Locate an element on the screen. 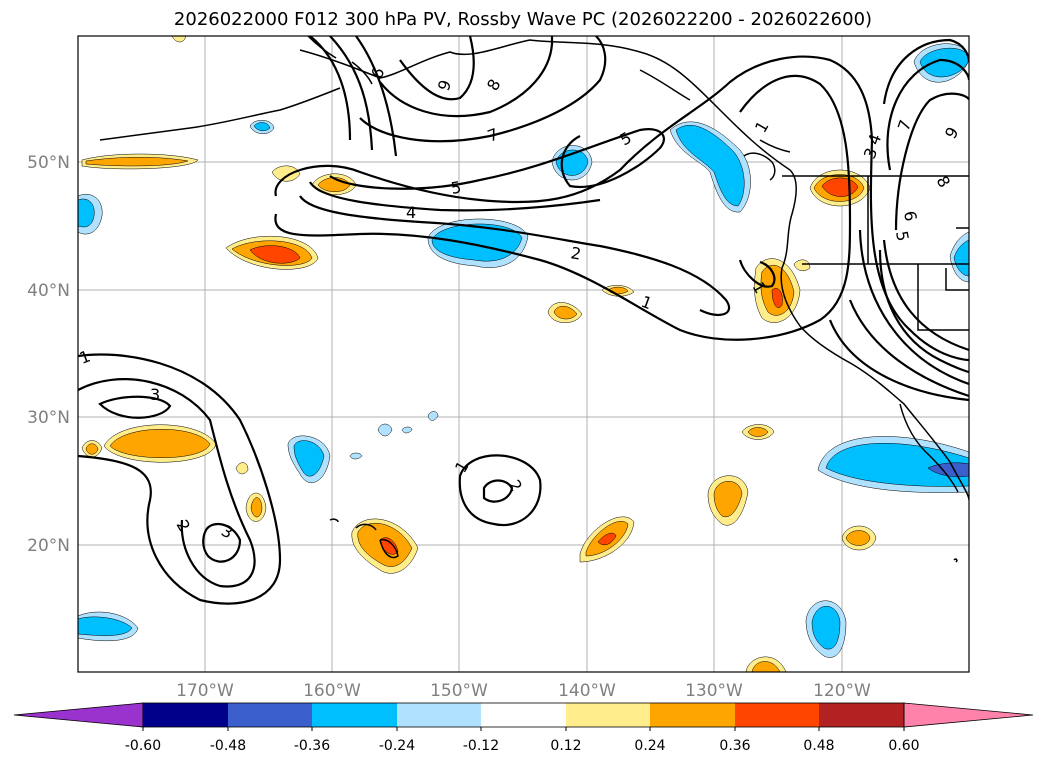  lon-label: 140°W is located at coordinates (587, 691).